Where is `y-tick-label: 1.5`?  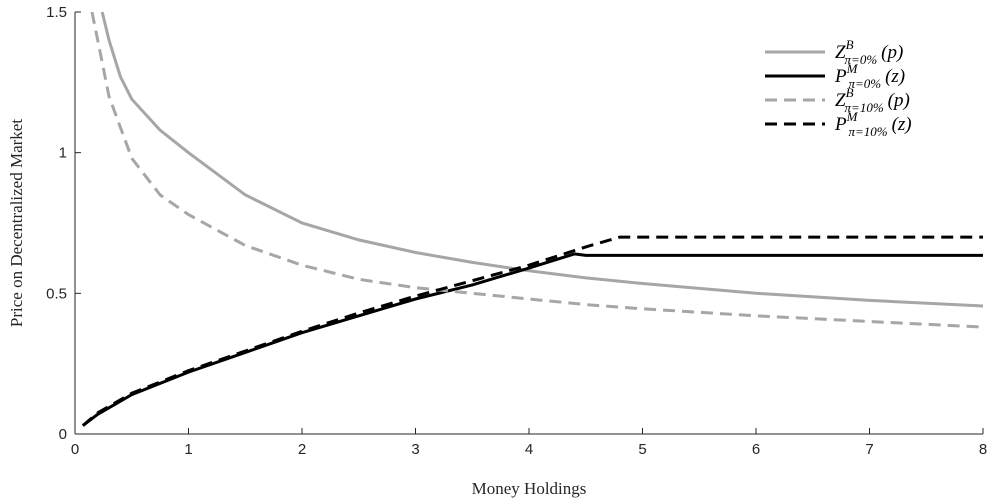
y-tick-label: 1.5 is located at coordinates (56, 12).